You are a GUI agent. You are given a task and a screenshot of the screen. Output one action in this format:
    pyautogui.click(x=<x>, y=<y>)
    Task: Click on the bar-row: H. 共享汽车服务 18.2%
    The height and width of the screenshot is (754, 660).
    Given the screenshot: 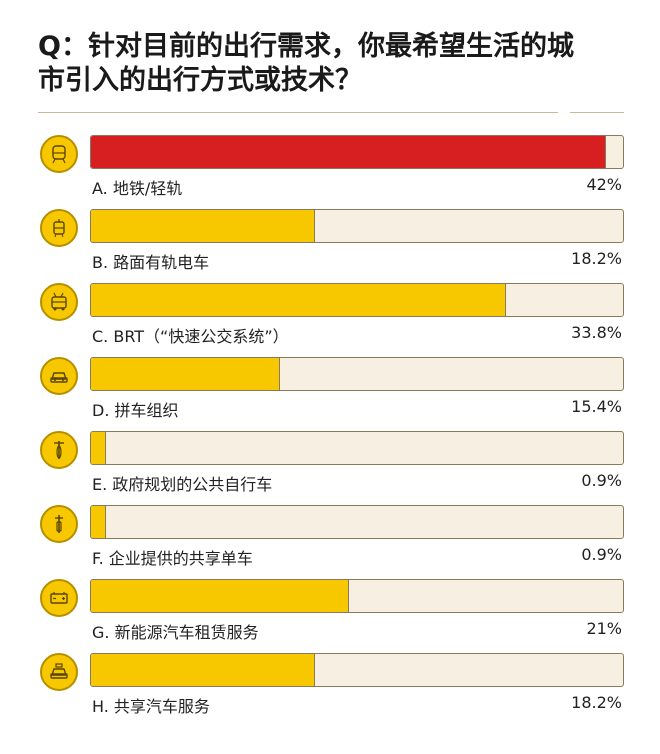 What is the action you would take?
    pyautogui.click(x=330, y=689)
    